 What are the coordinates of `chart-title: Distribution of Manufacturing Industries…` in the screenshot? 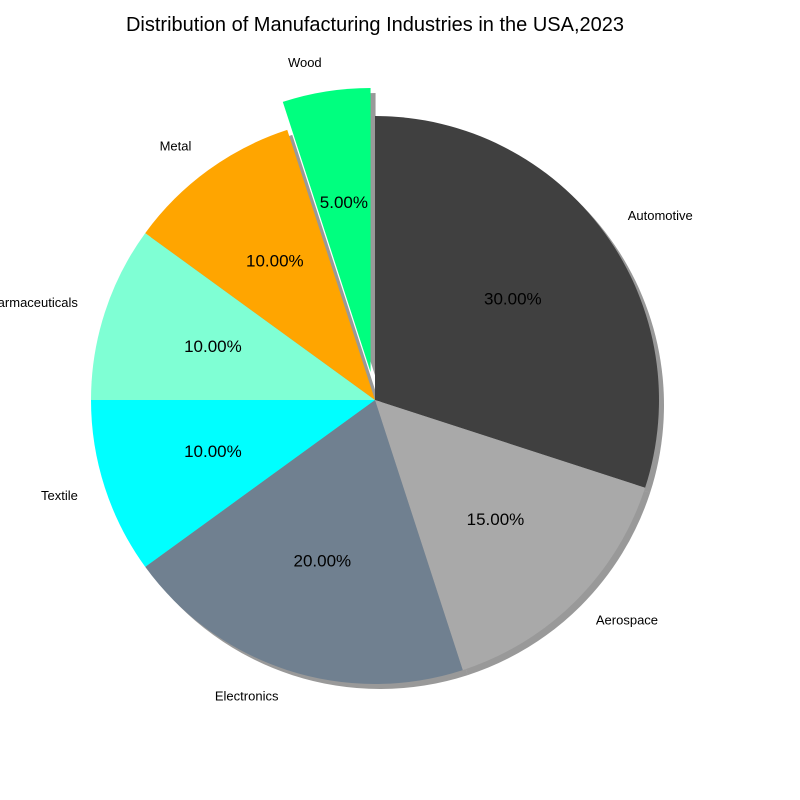 It's located at (375, 25).